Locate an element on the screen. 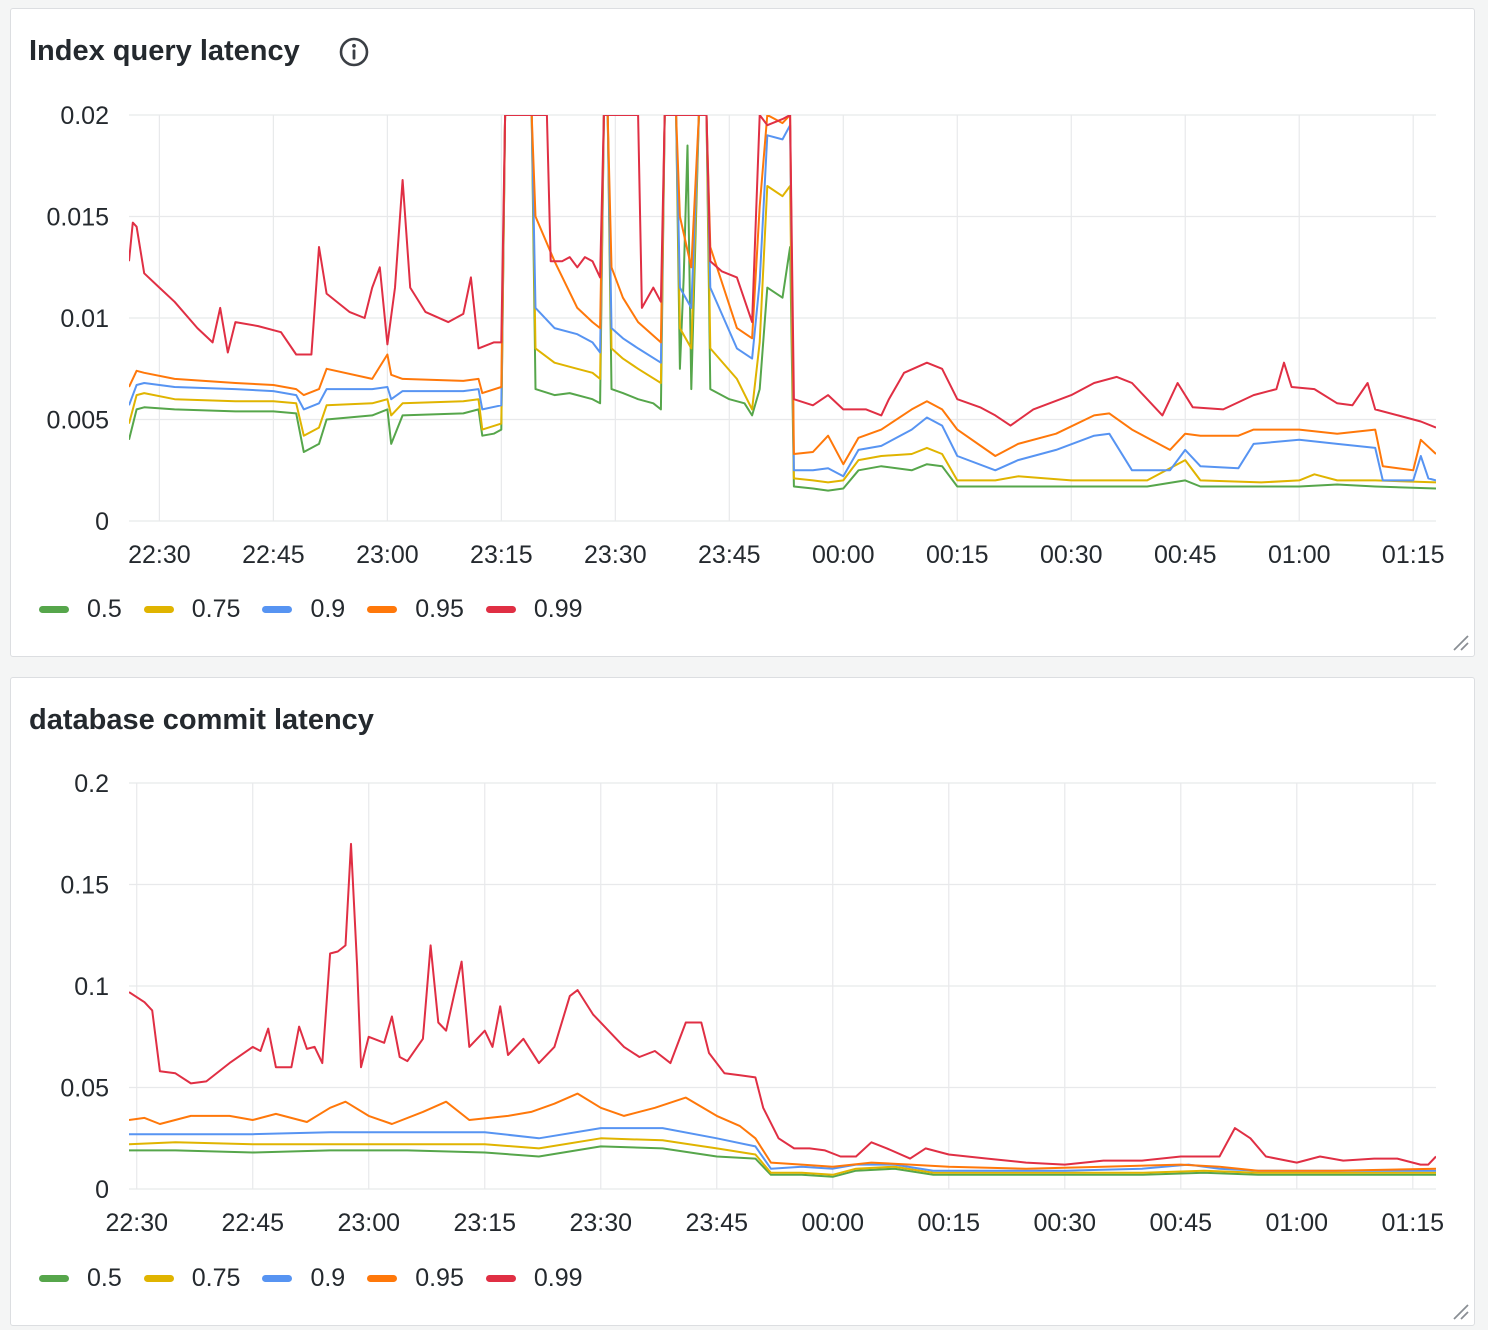 Image resolution: width=1488 pixels, height=1330 pixels. y-tick-label: 0.015 is located at coordinates (77, 218).